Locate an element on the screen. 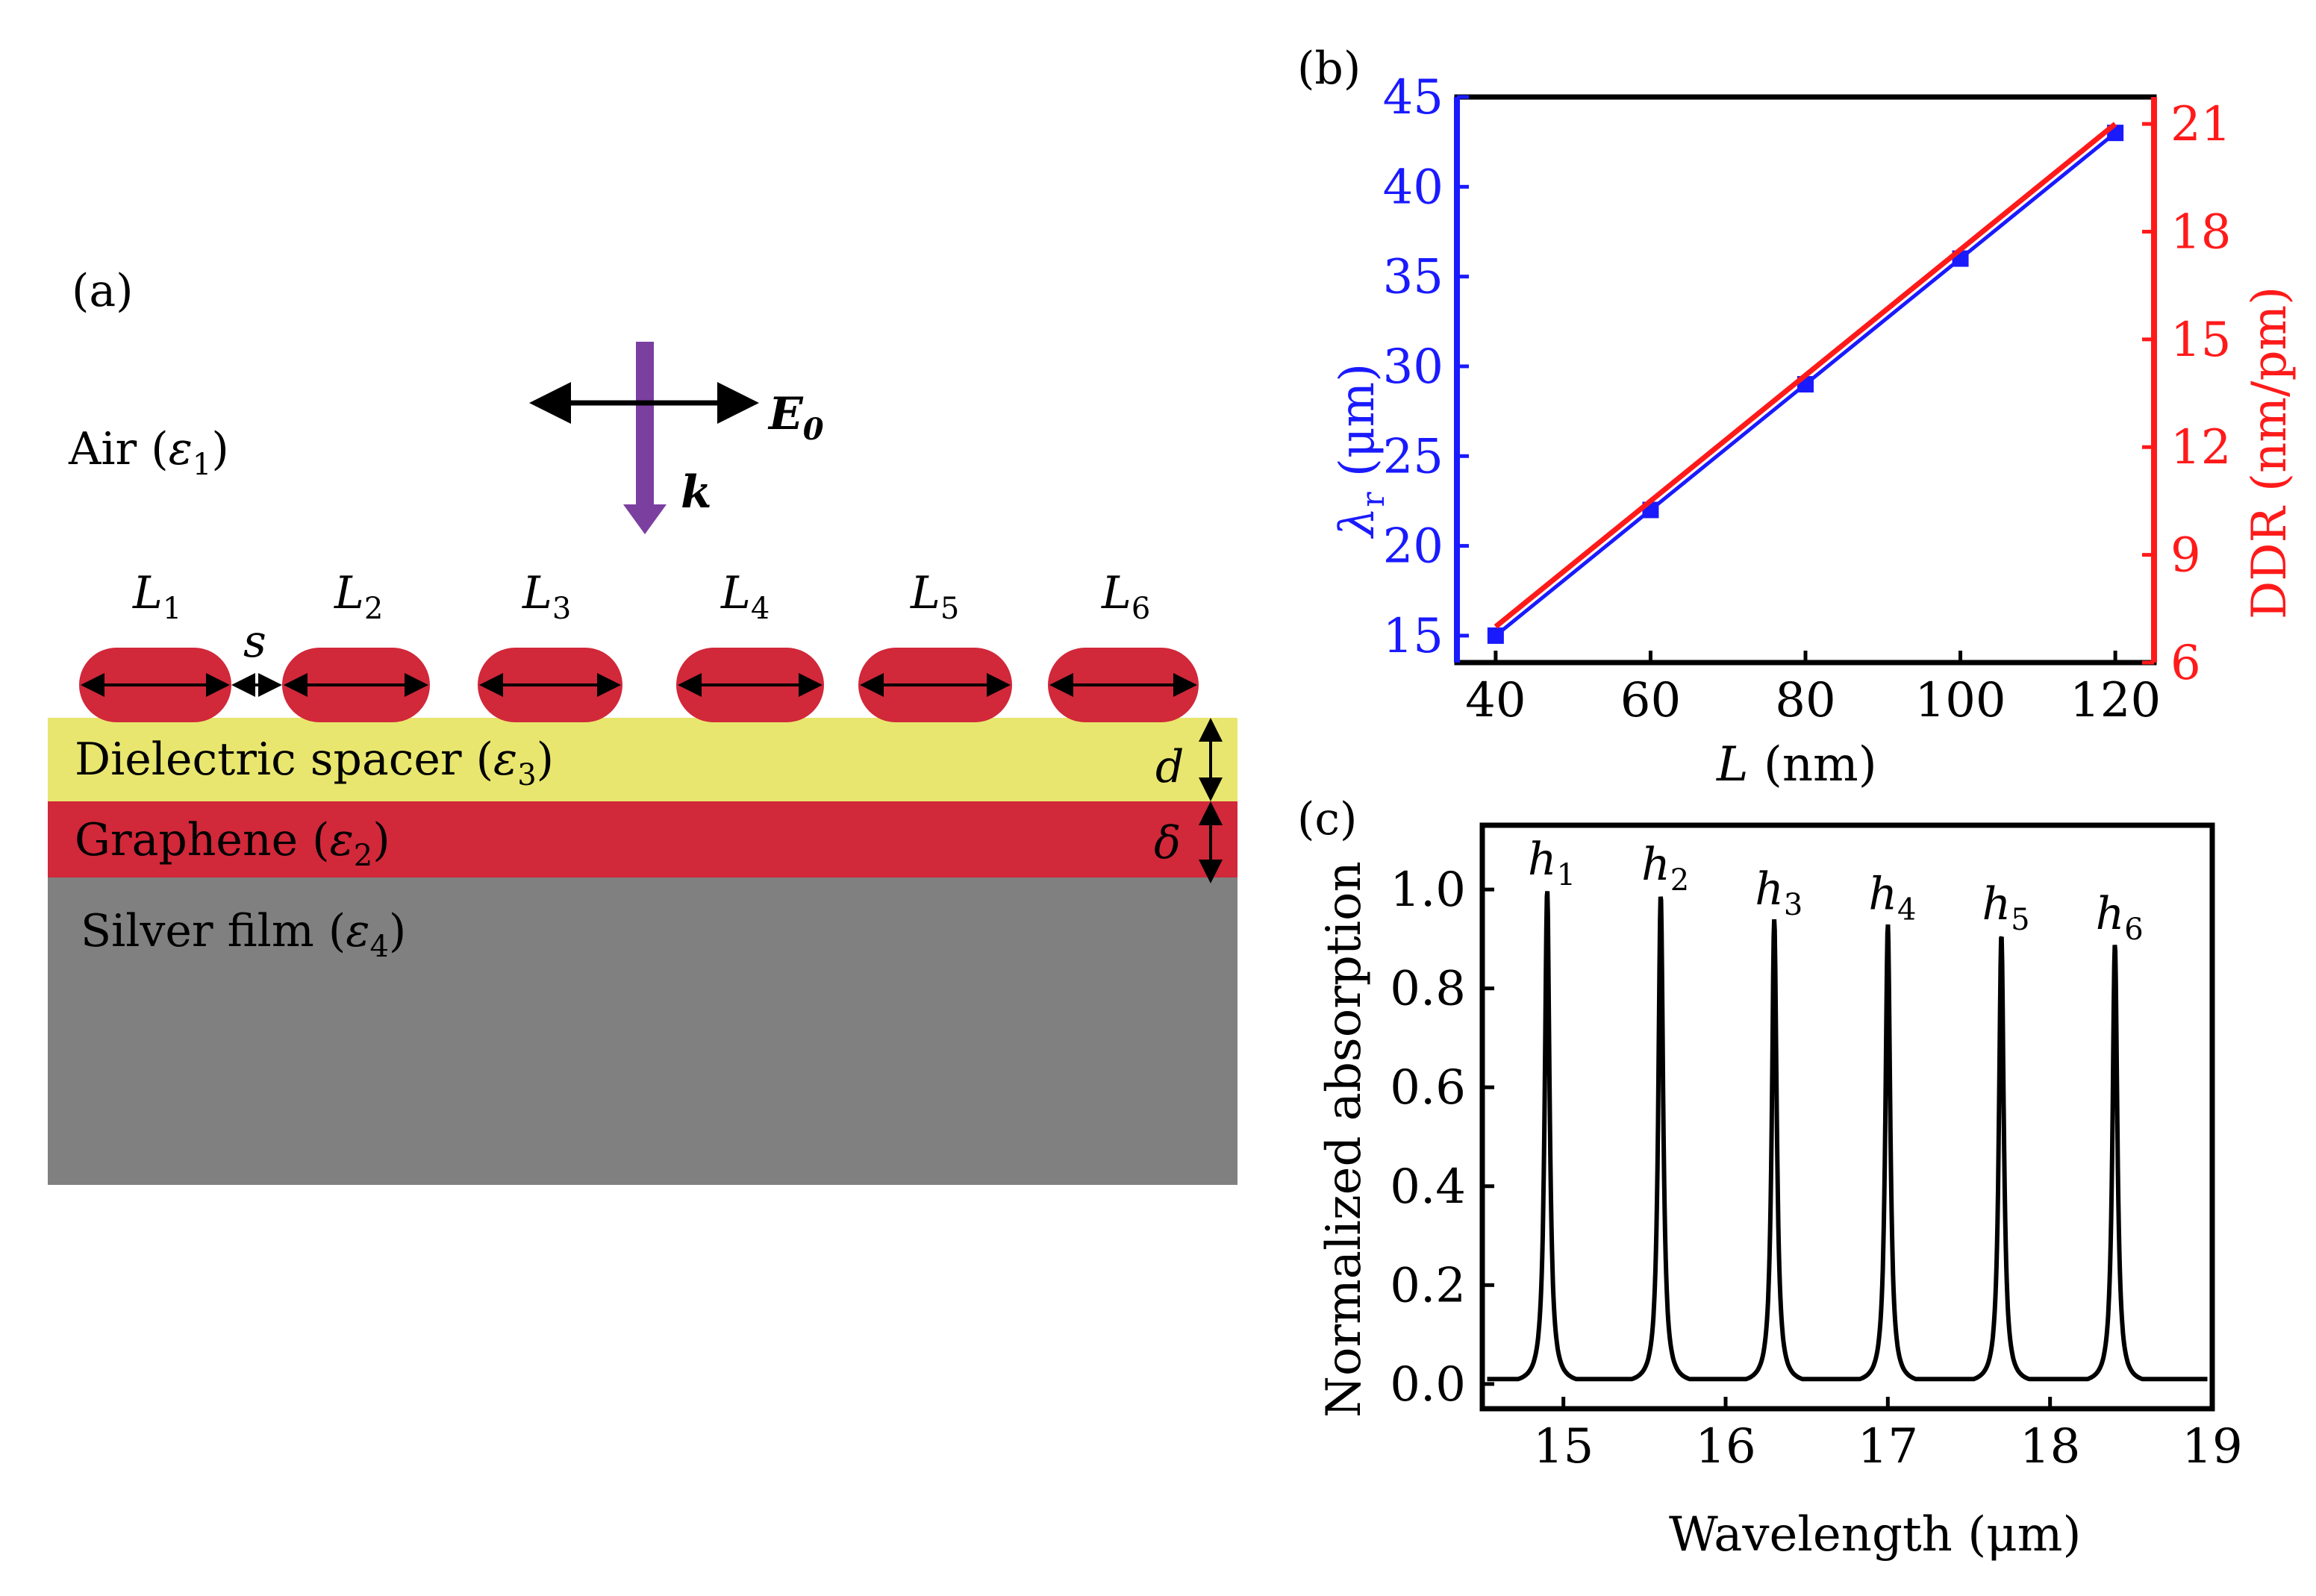  x-tick-label: 16 is located at coordinates (1725, 1446).